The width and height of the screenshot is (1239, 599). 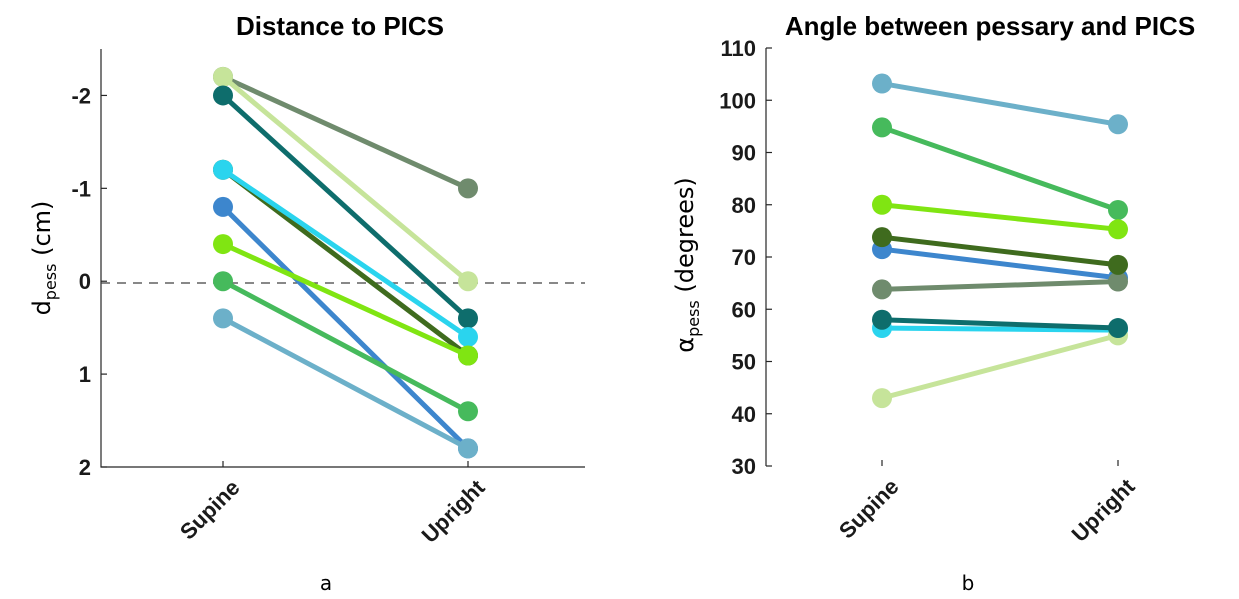 I want to click on y-tick-label: -2, so click(x=81, y=95).